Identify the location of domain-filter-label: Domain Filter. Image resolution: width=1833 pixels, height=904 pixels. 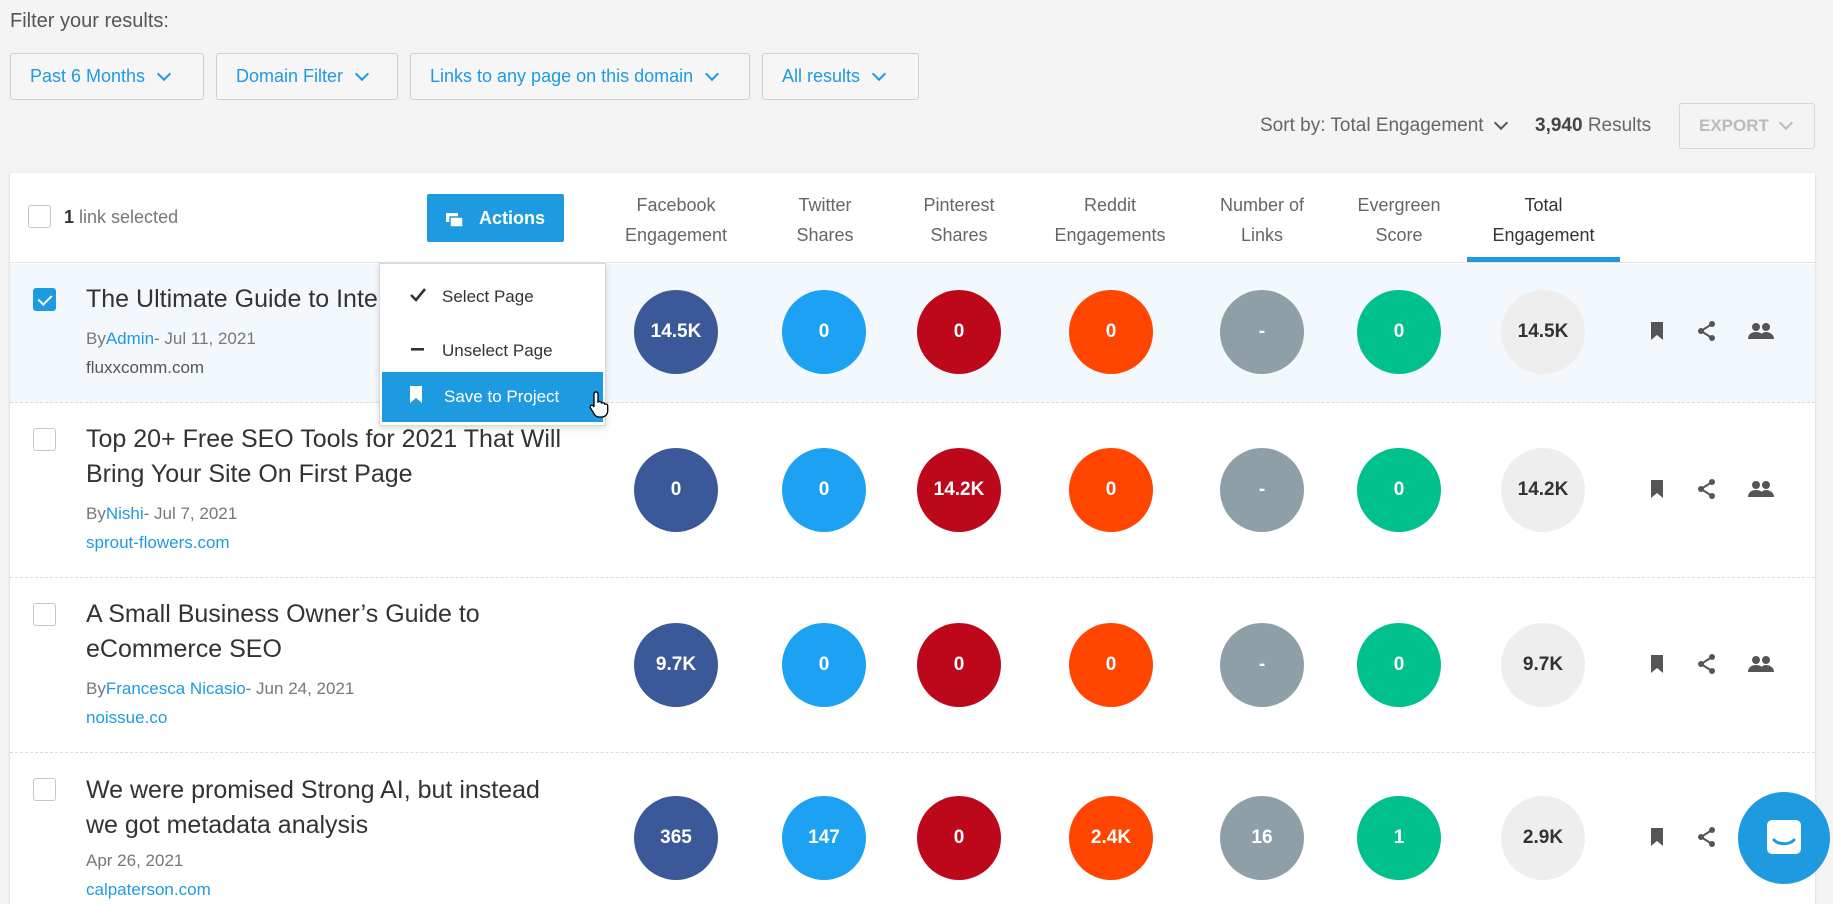
(290, 76).